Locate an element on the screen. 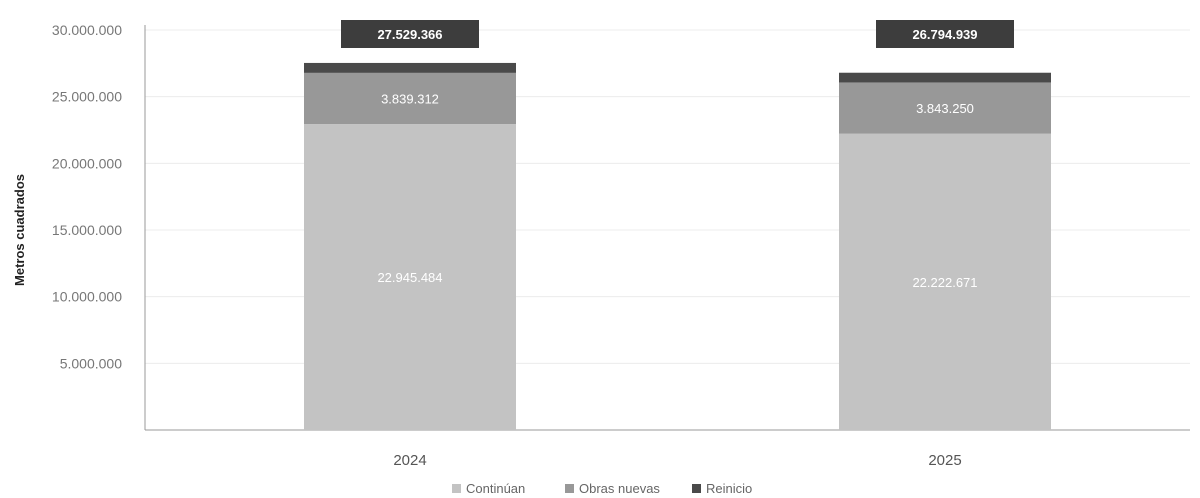  y-tick-label: 5.000.000 is located at coordinates (91, 363).